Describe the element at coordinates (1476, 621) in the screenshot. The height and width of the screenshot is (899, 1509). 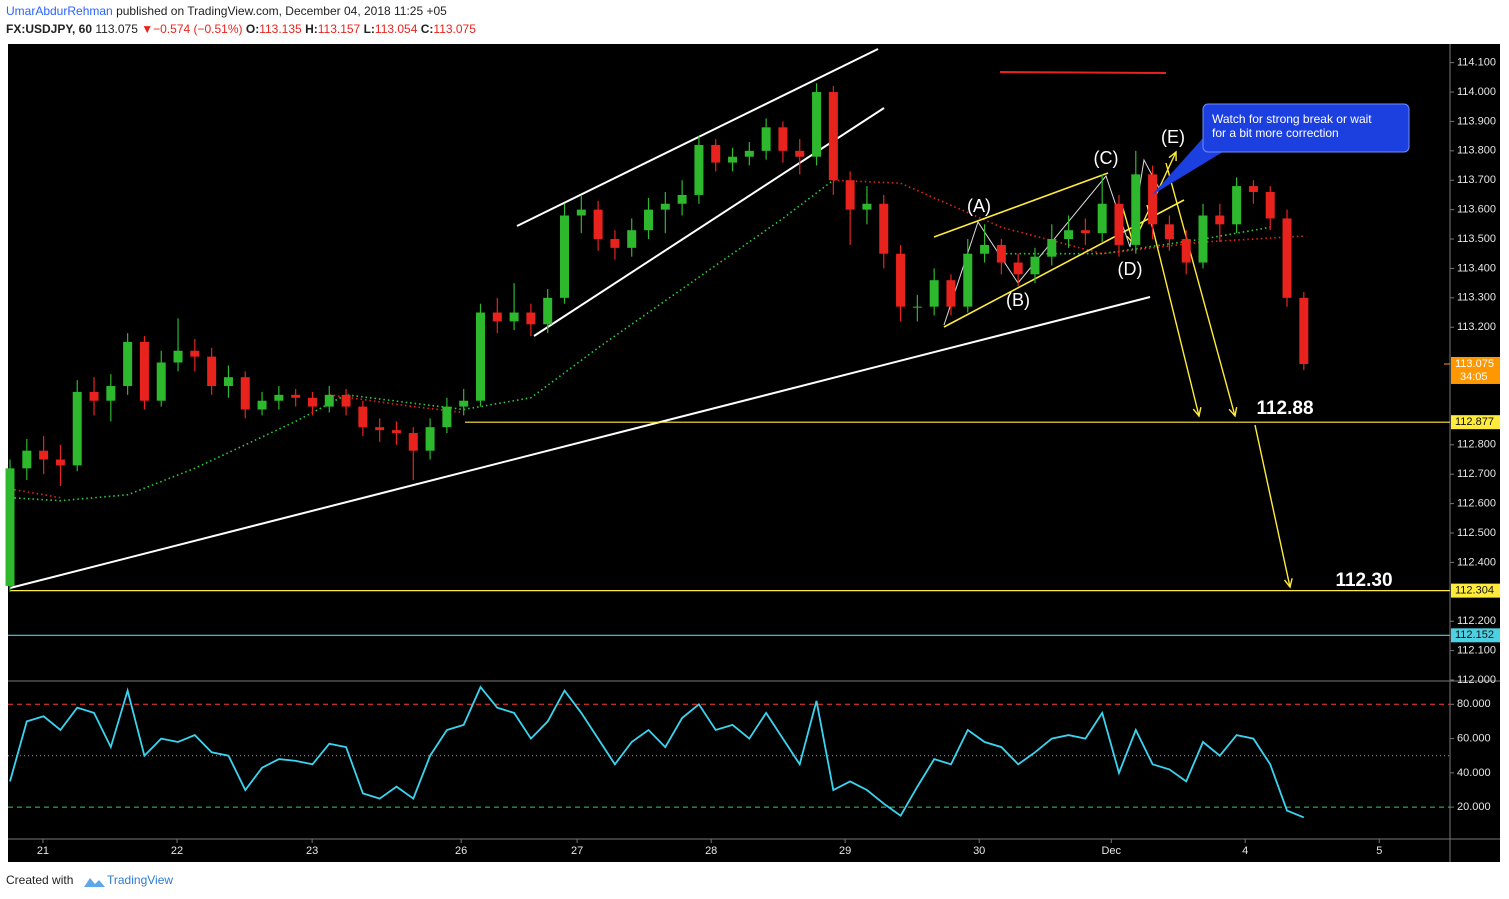
I see `y-tick-label: 112.200` at that location.